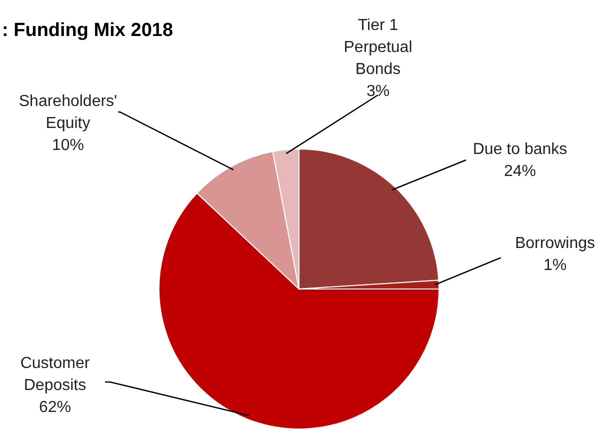 The height and width of the screenshot is (431, 609). I want to click on slice-label: Borrowings, so click(555, 243).